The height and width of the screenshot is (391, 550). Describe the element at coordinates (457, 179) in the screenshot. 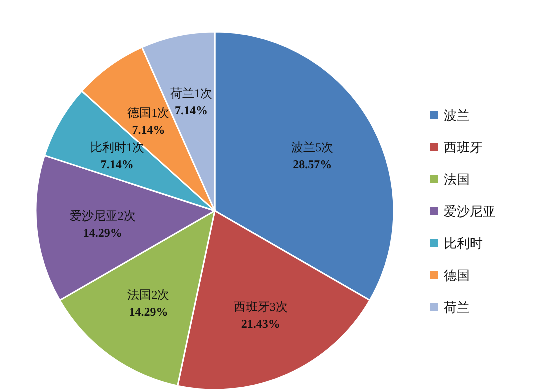

I see `legend-label: 法国` at that location.